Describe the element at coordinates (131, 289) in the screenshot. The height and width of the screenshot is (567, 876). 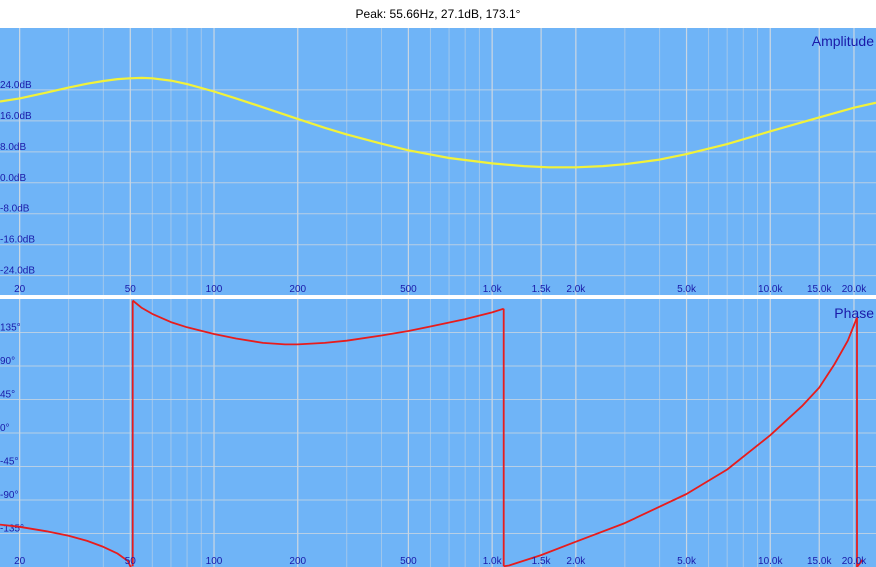
I see `amplitude-x-tick-label: 50` at that location.